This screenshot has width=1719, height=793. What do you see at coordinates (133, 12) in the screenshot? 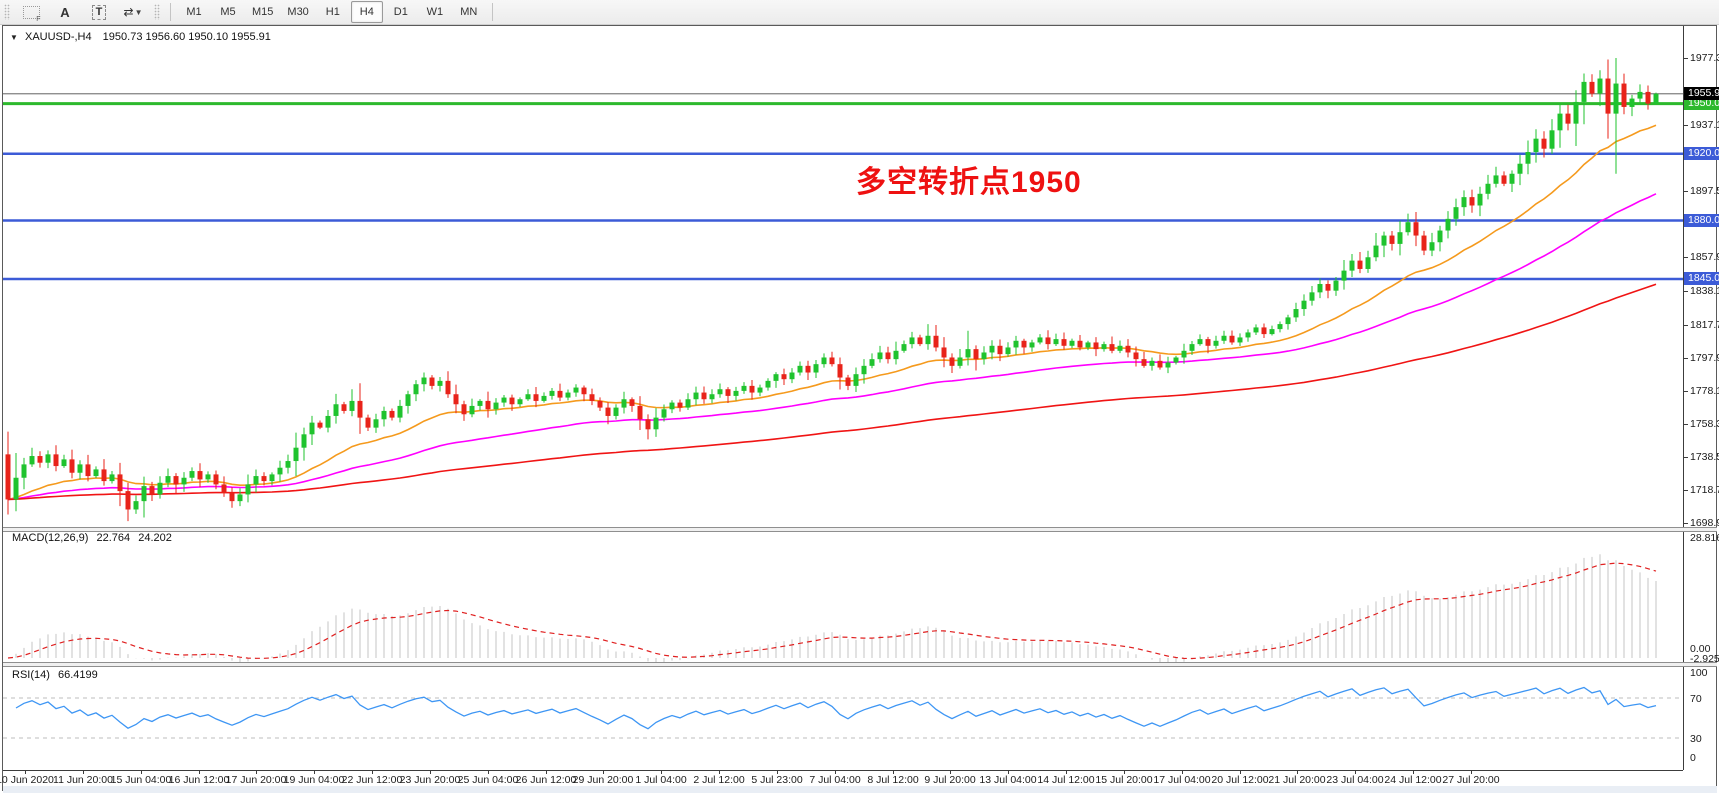
I see `arrows-tool-button: ⇄ ▼` at bounding box center [133, 12].